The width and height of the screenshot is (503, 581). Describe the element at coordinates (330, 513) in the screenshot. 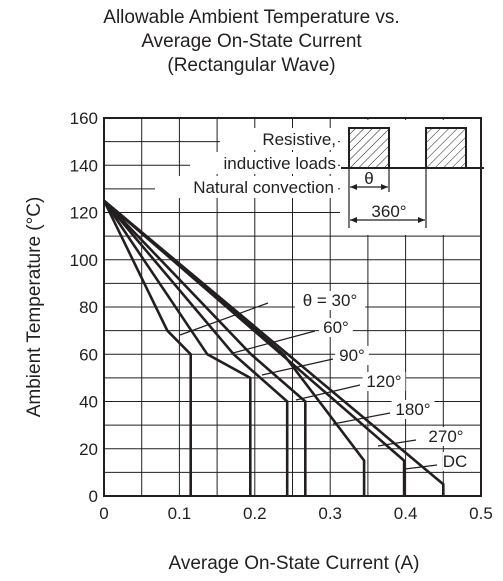

I see `x-tick-label: 0.3` at that location.